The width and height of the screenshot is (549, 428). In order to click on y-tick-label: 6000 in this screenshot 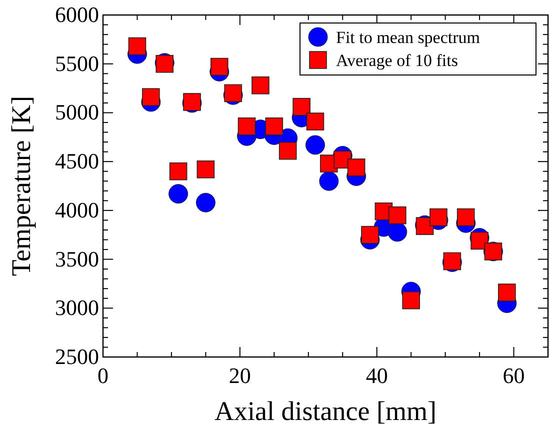, I will do `click(77, 14)`.